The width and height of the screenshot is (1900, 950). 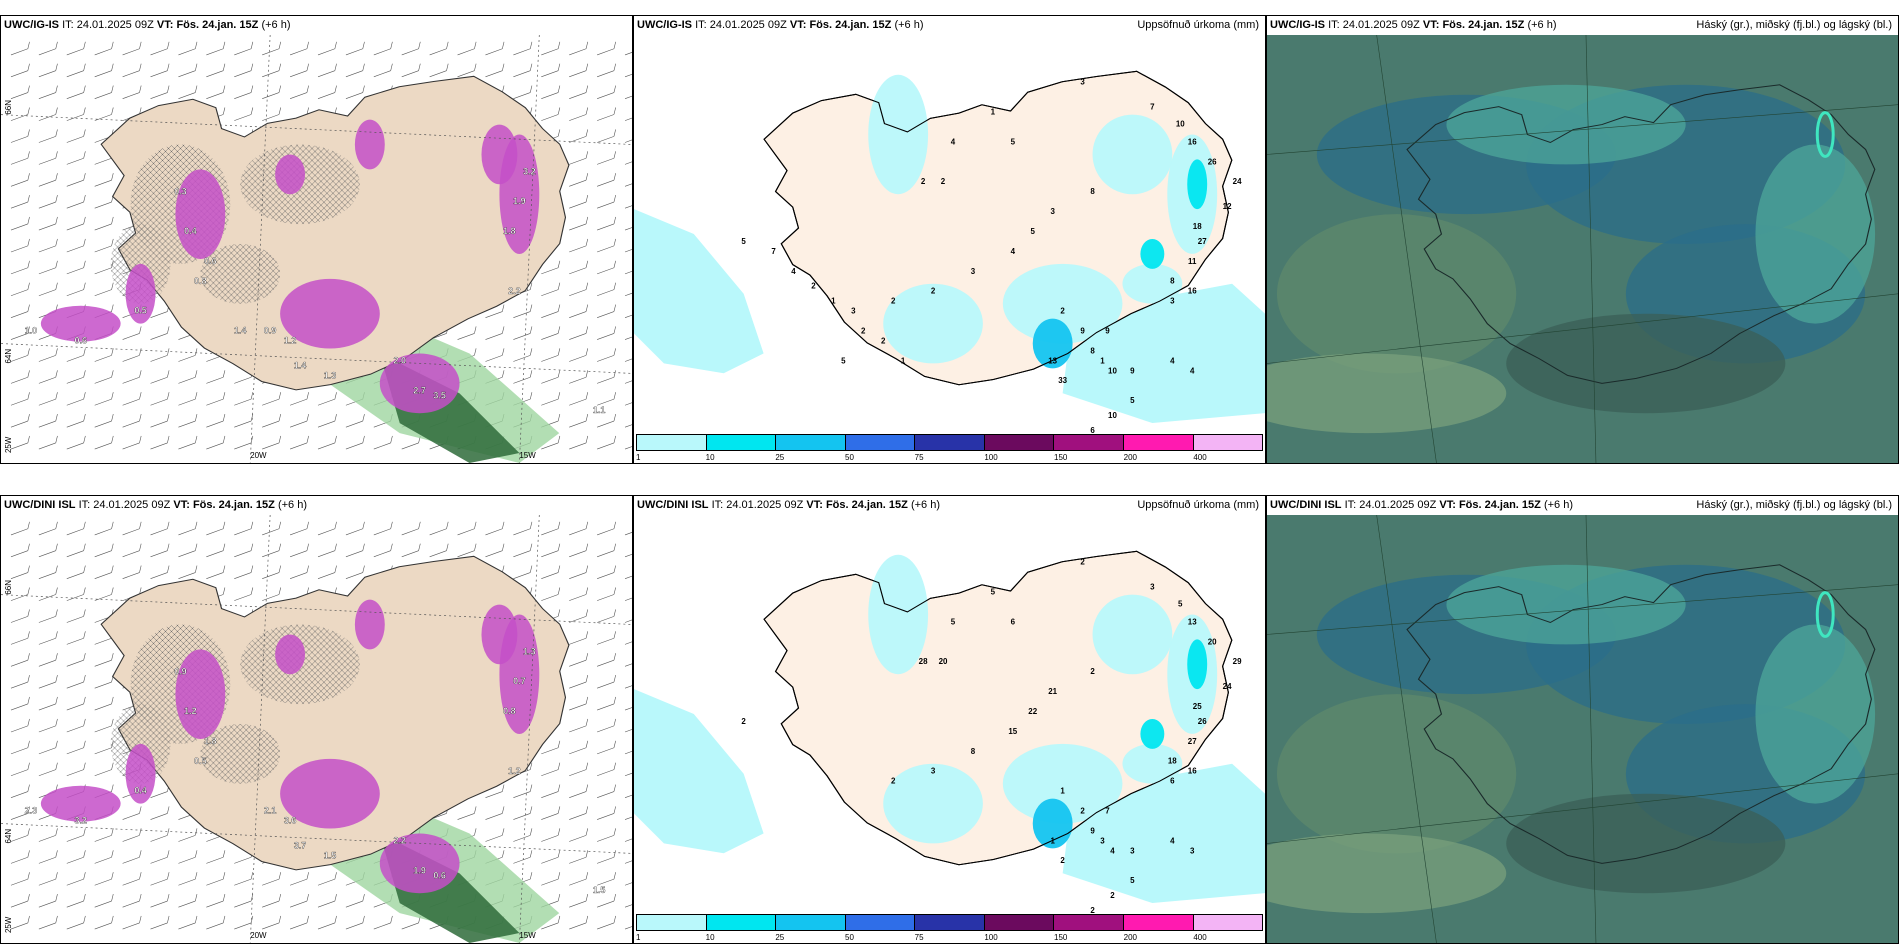 I want to click on coord-label: 20W, so click(x=258, y=455).